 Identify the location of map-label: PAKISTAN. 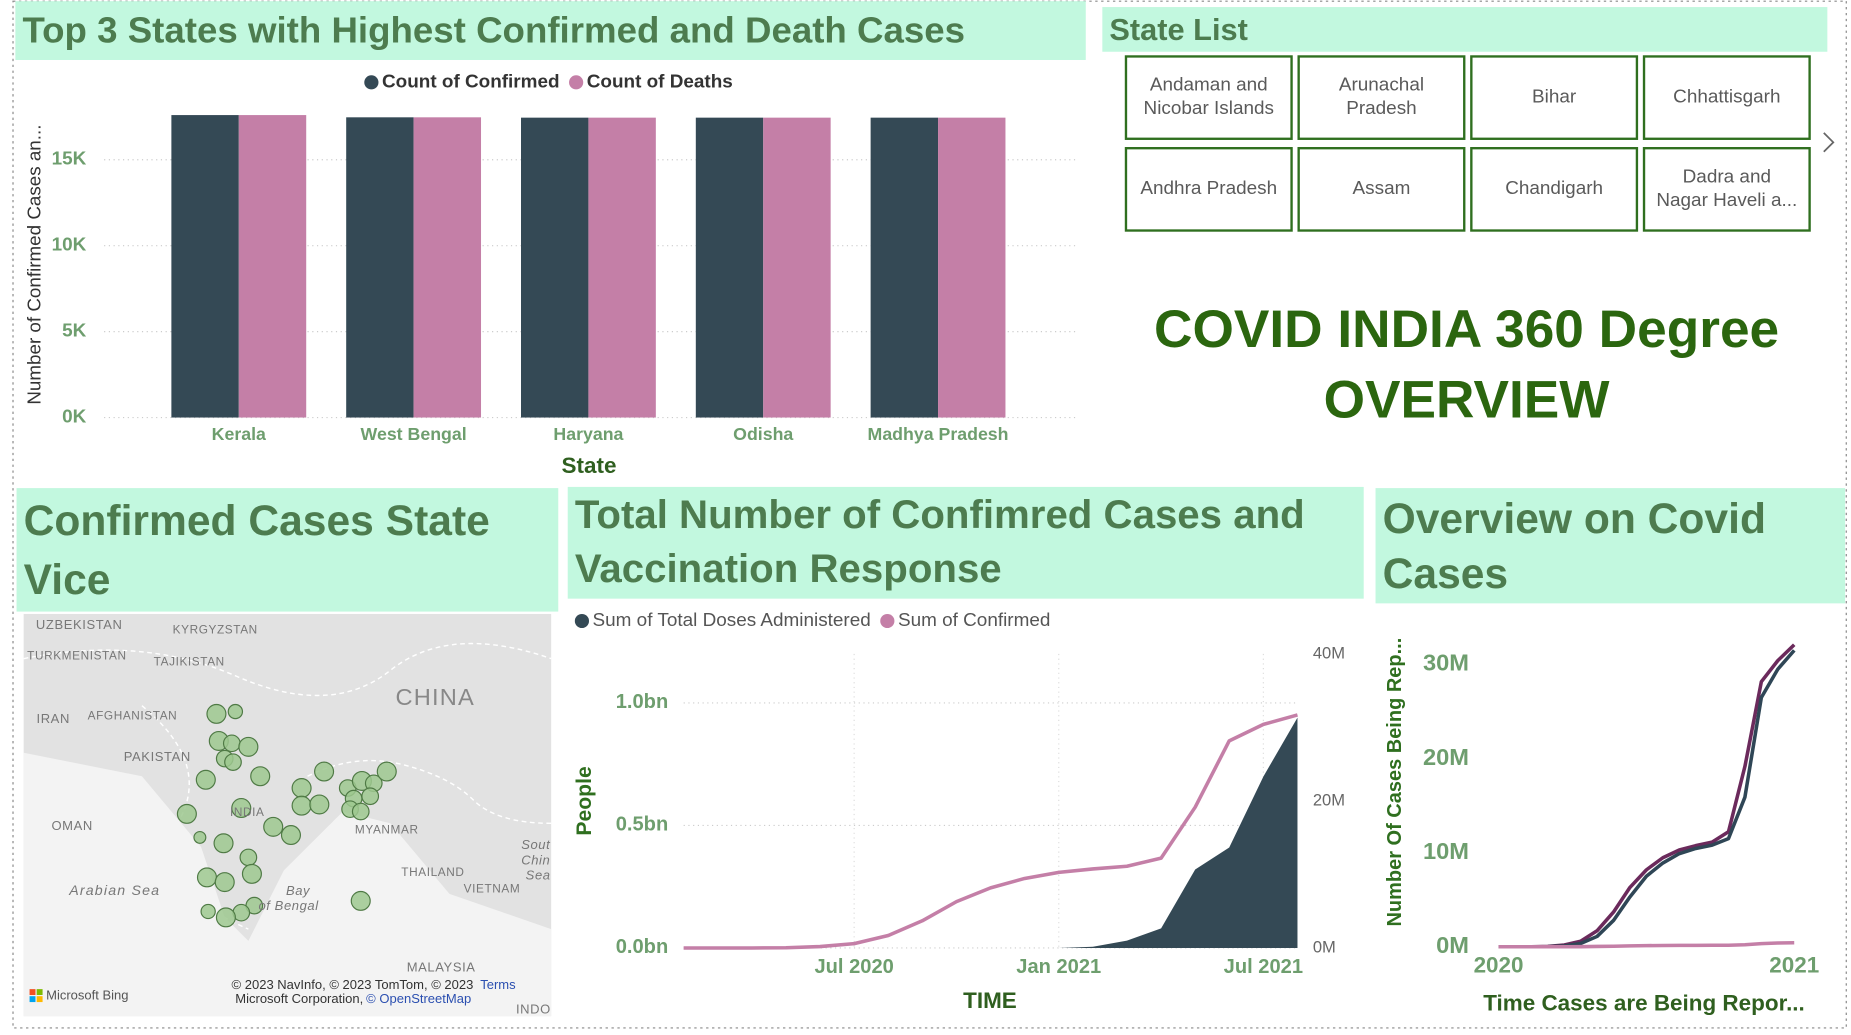
(157, 756).